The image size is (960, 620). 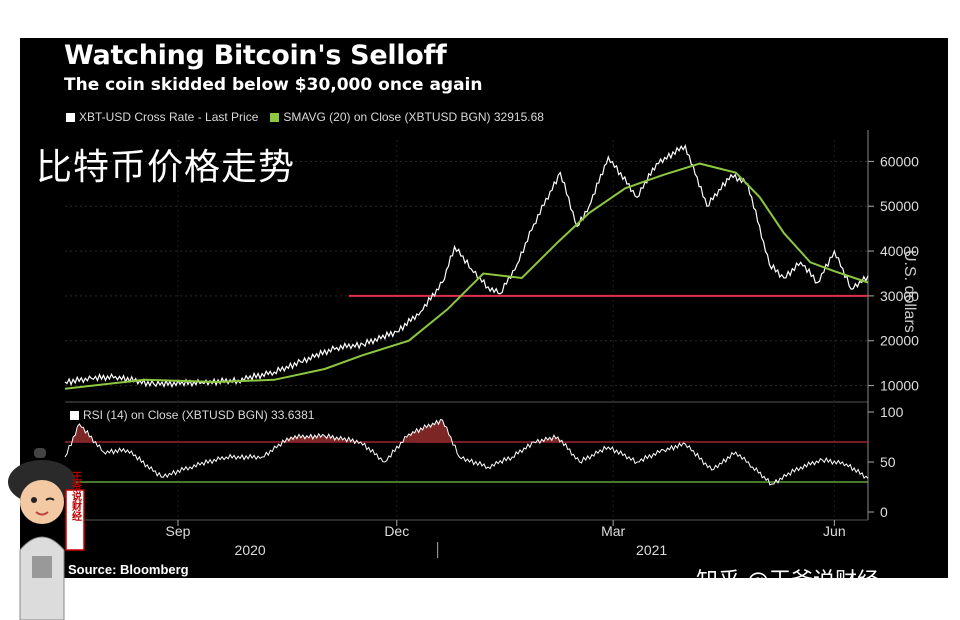 What do you see at coordinates (42, 567) in the screenshot?
I see `mascot-badge` at bounding box center [42, 567].